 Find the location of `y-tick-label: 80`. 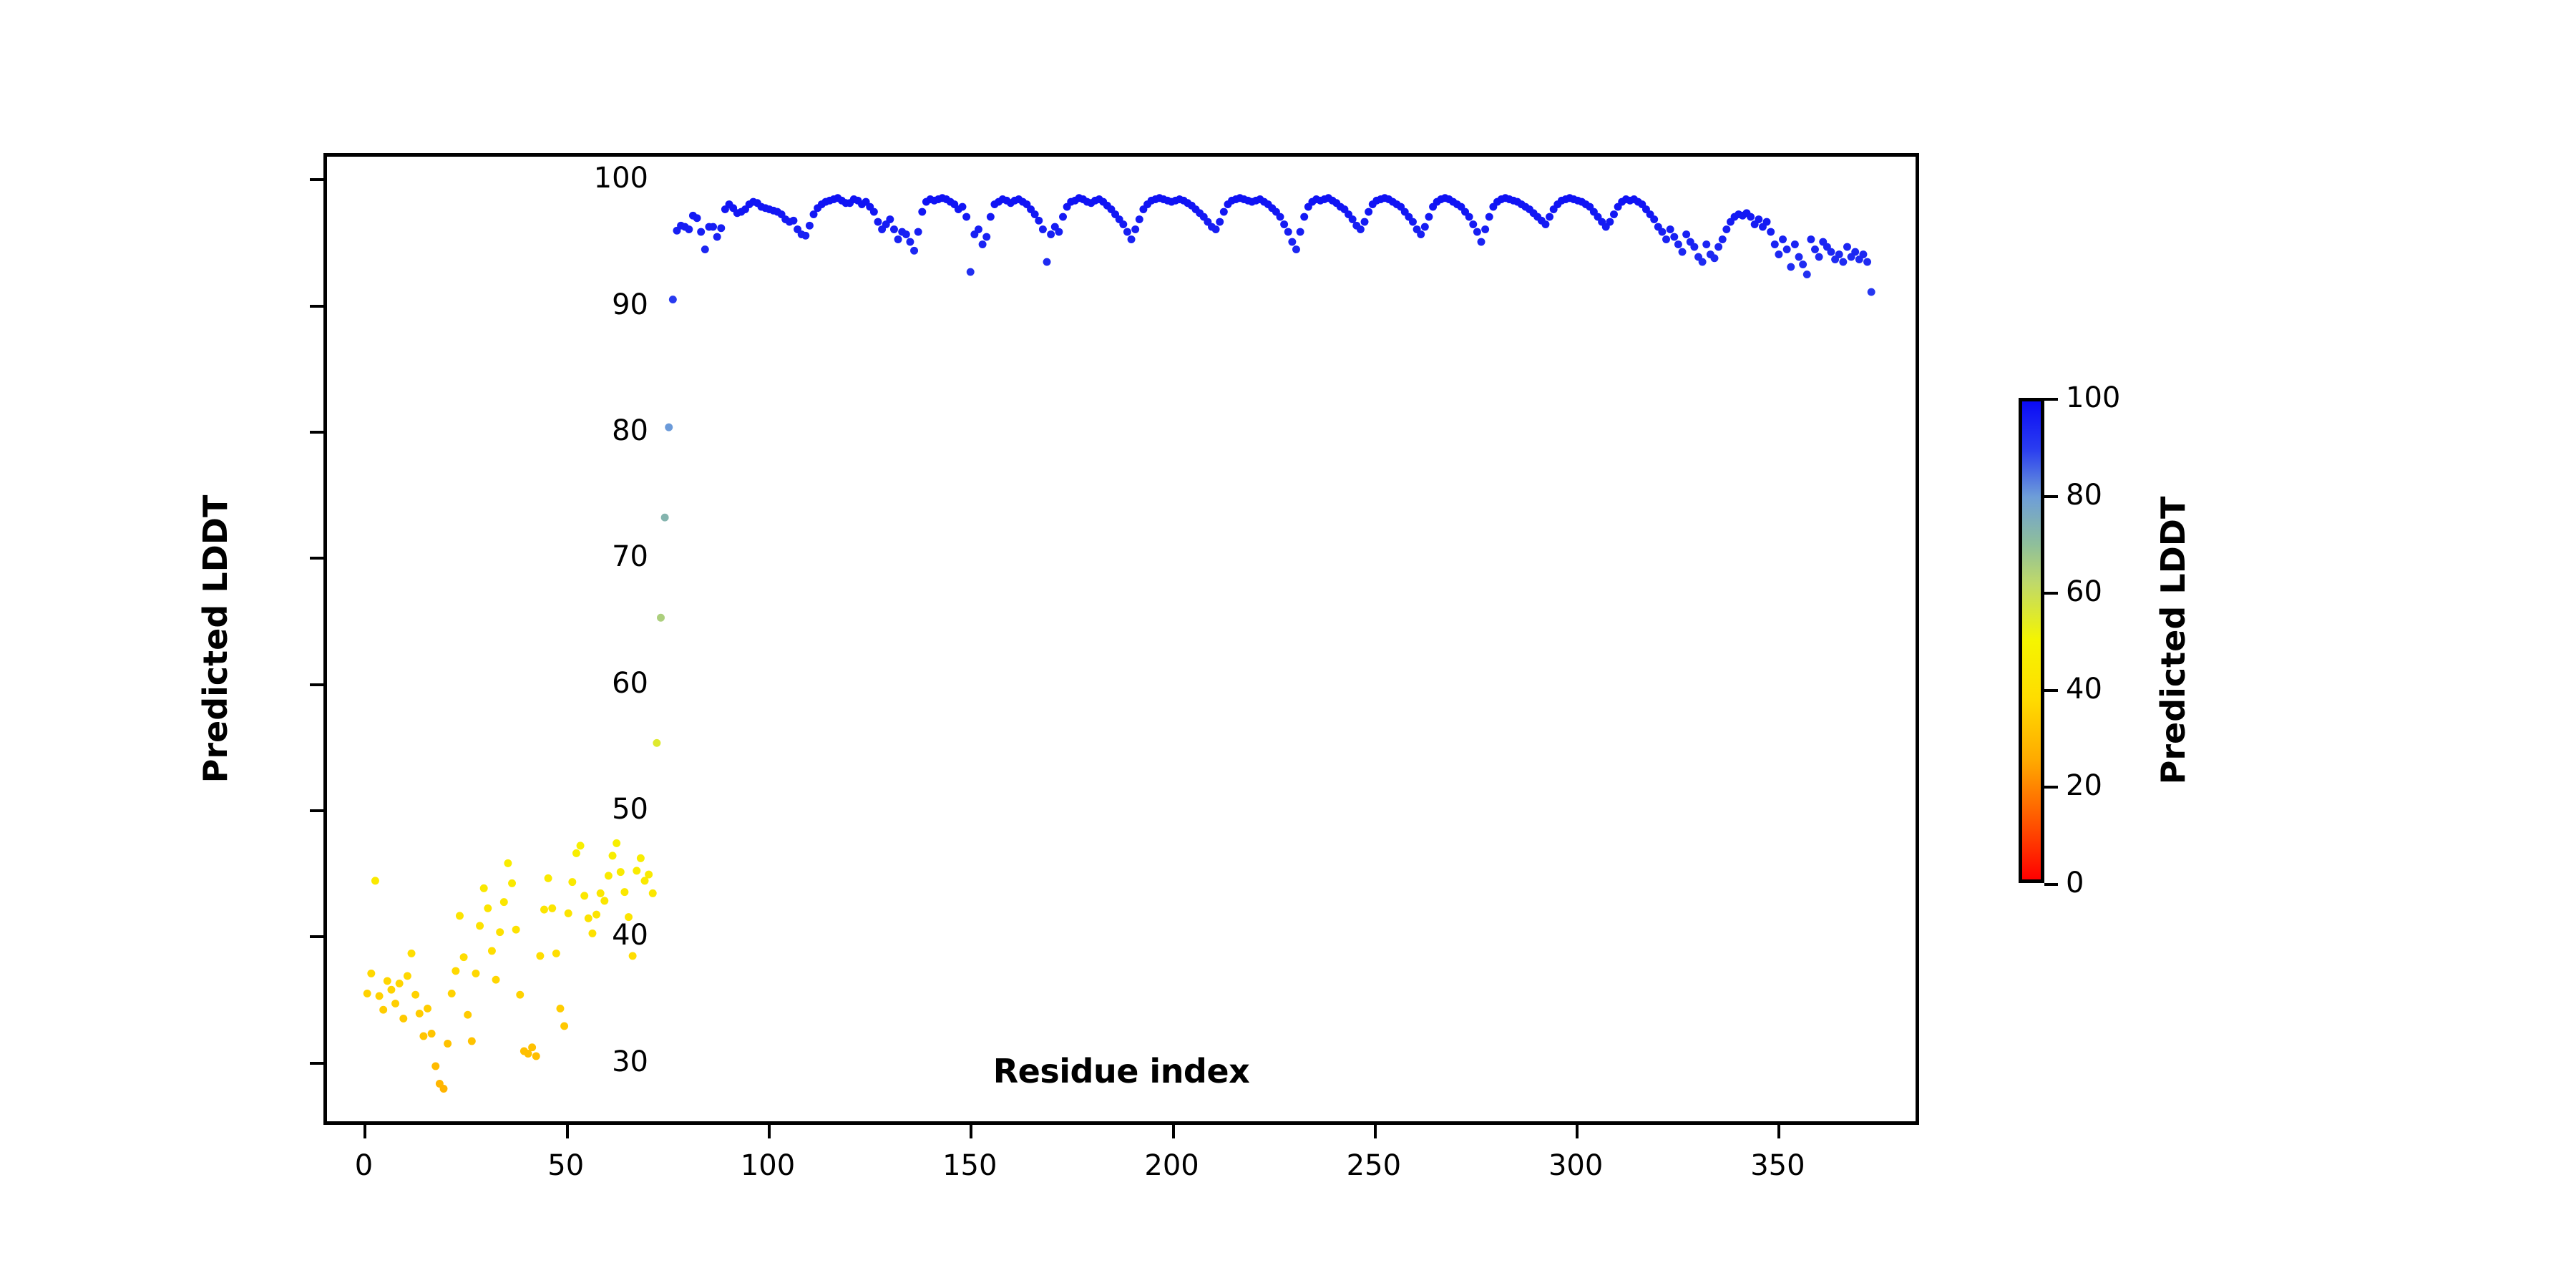

y-tick-label: 80 is located at coordinates (630, 430).